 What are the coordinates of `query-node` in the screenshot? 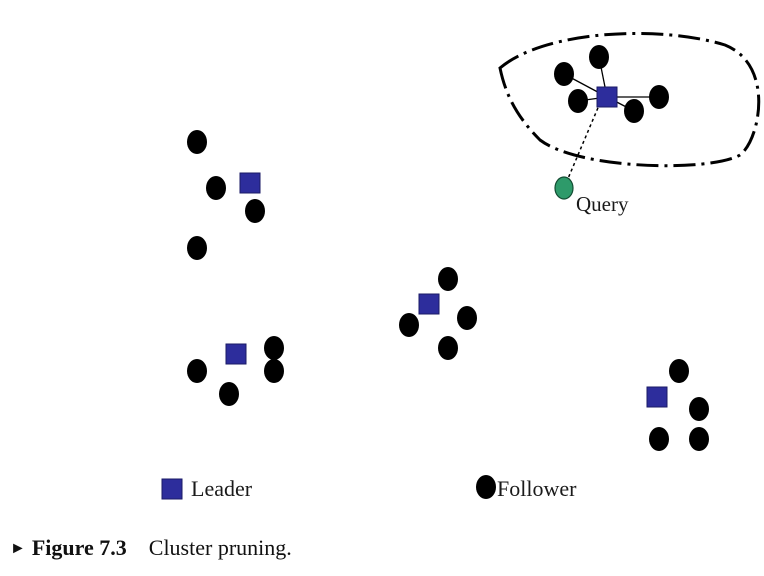 It's located at (564, 188).